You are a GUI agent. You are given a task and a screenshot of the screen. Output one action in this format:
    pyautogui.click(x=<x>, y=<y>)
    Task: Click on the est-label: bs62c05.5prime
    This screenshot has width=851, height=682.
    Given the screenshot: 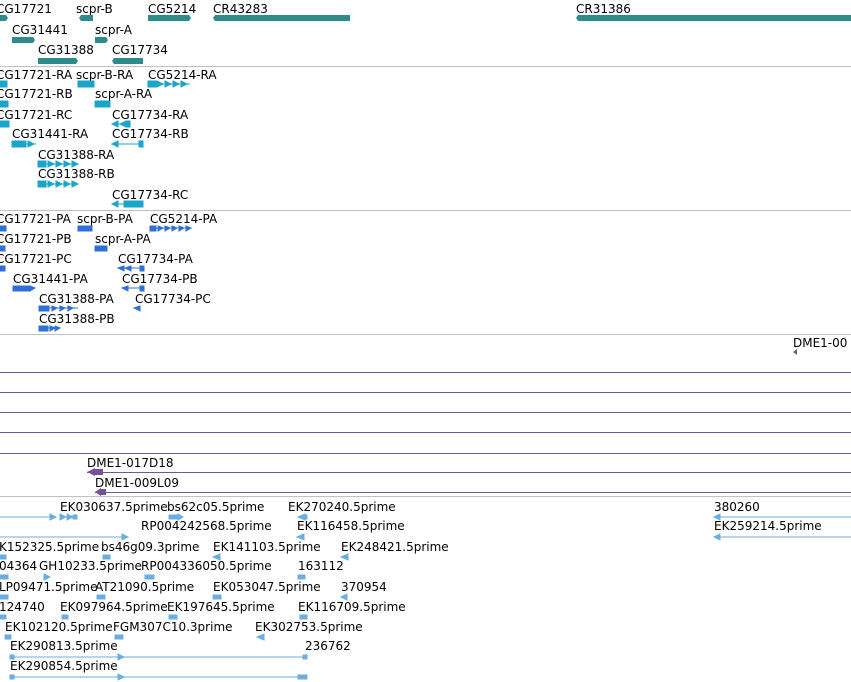 What is the action you would take?
    pyautogui.click(x=216, y=507)
    